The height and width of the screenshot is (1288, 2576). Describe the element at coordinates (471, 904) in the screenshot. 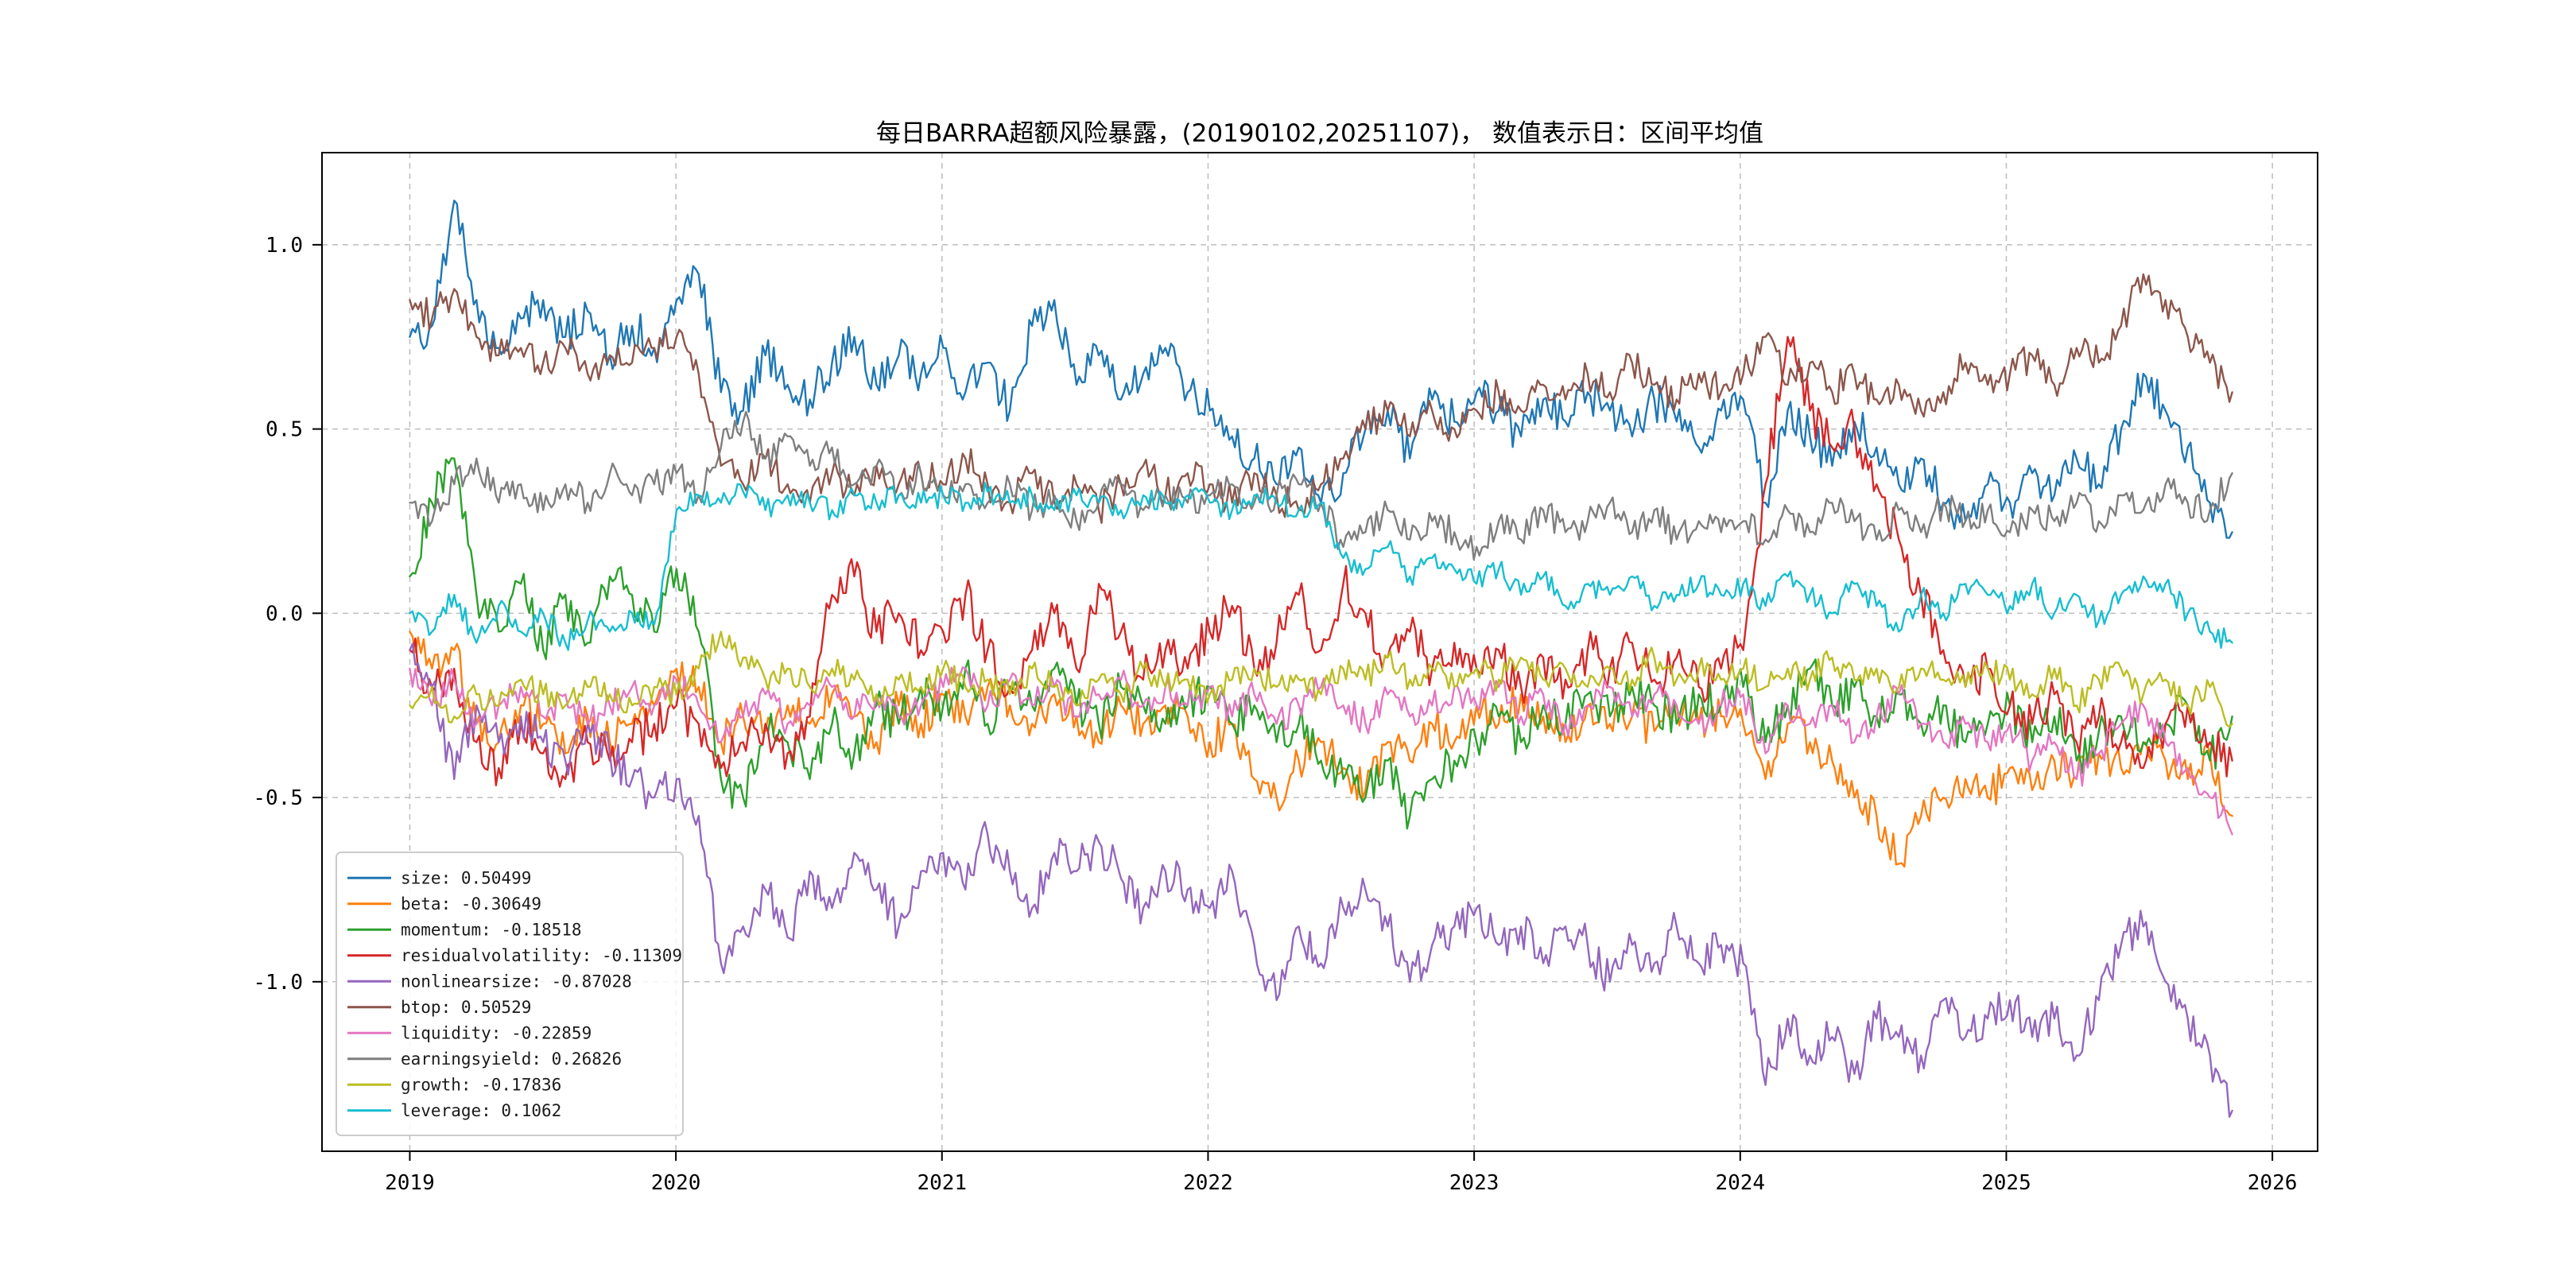

I see `legend-label-beta: beta: -0.30649` at that location.